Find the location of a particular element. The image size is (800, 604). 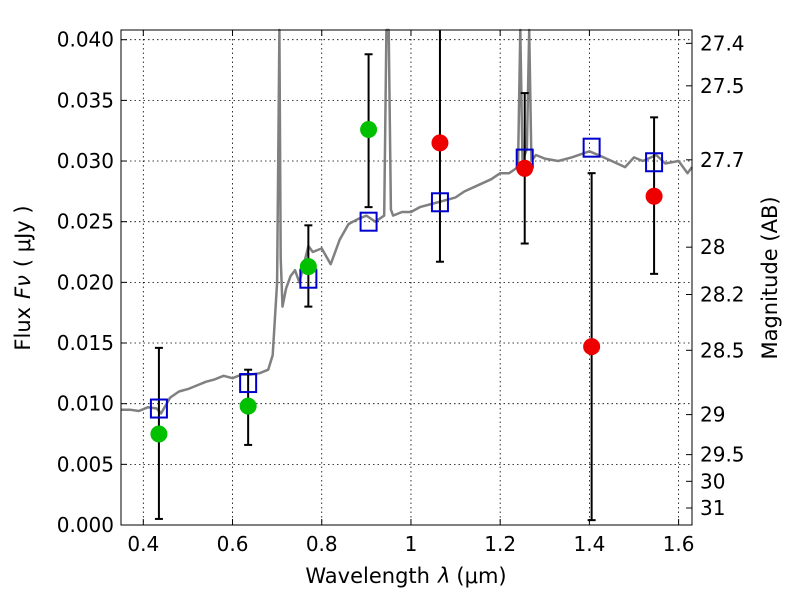

y2-tick-label: 28 is located at coordinates (712, 247).